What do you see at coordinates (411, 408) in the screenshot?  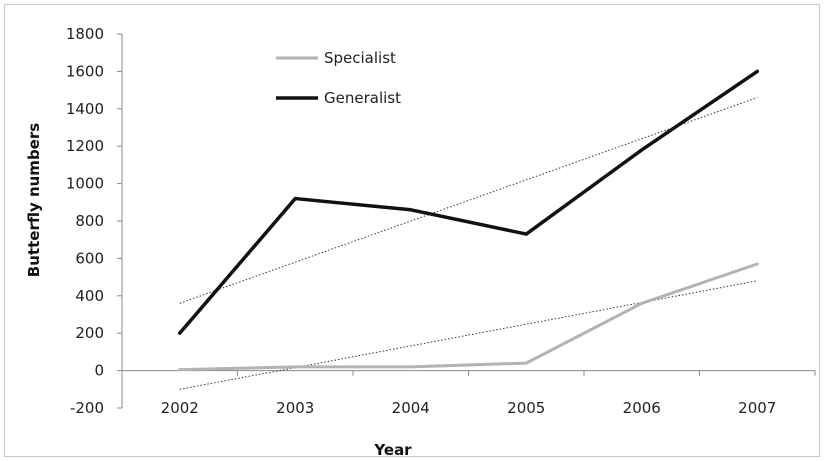 I see `x-tick-label: 2004` at bounding box center [411, 408].